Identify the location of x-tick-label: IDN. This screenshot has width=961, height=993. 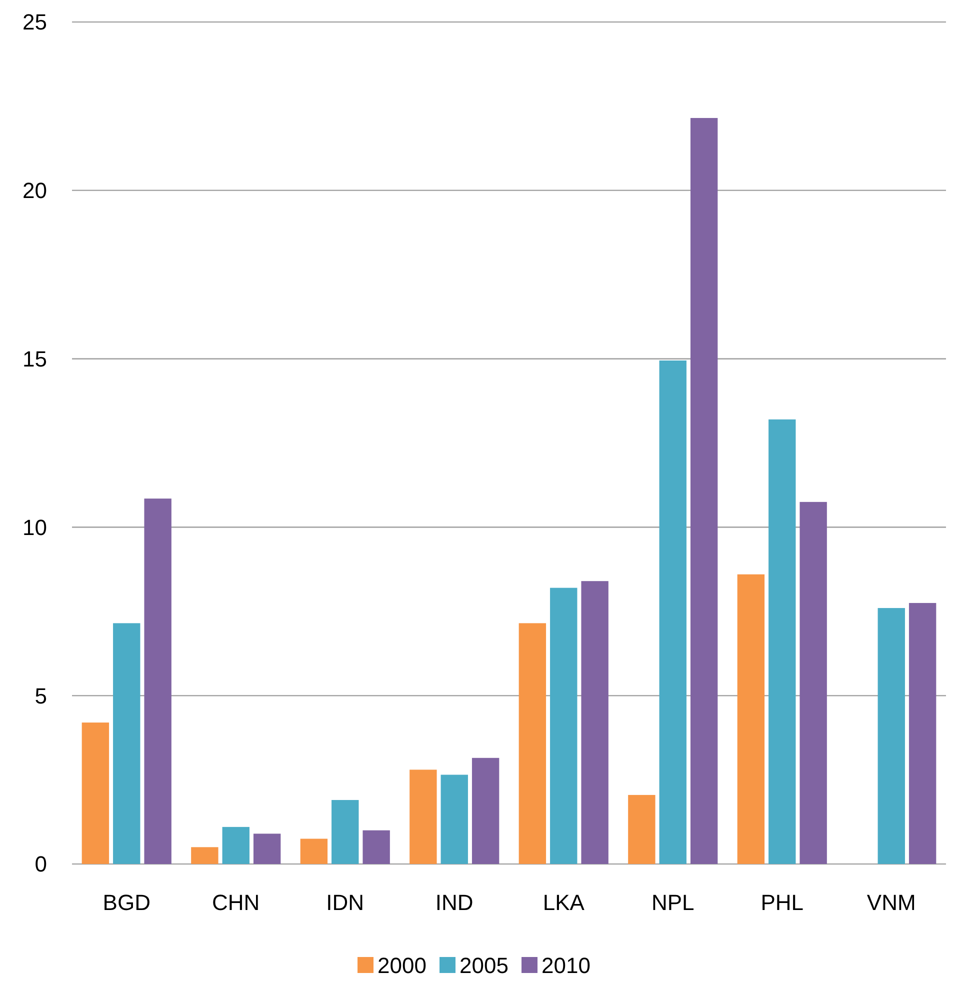
(345, 902).